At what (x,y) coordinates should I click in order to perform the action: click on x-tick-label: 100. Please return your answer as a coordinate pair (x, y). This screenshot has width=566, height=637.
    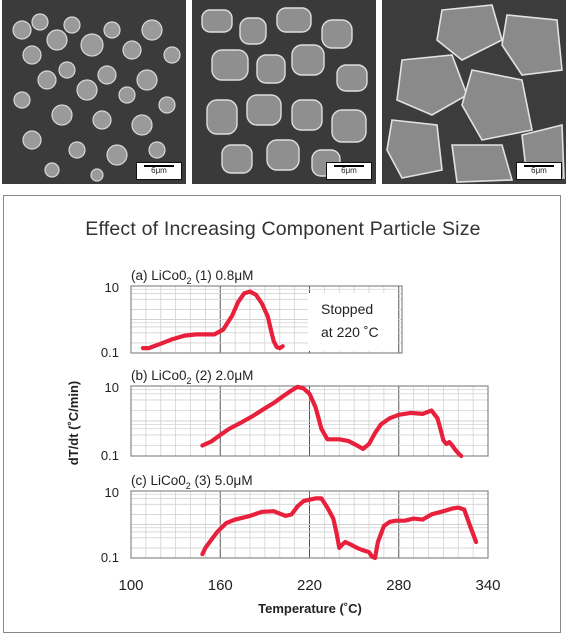
    Looking at the image, I should click on (130, 585).